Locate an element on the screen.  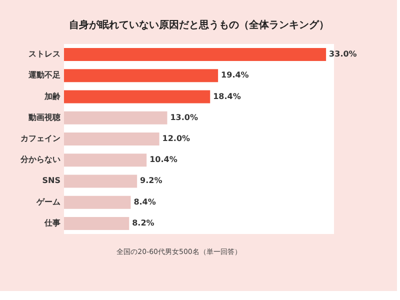
data-label: 33.0% is located at coordinates (343, 54).